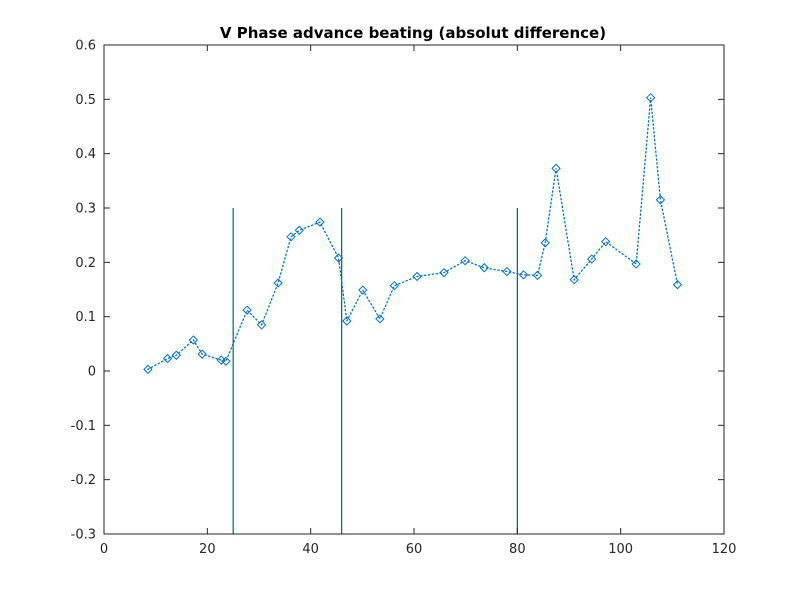  Describe the element at coordinates (85, 209) in the screenshot. I see `y-tick-label: 0.3` at that location.